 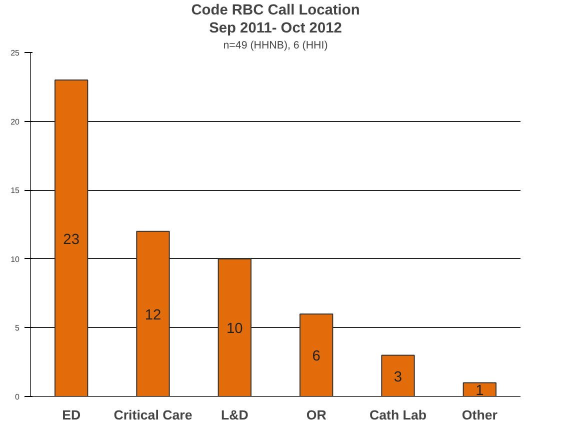 What do you see at coordinates (15, 53) in the screenshot?
I see `y-tick-label: 25` at bounding box center [15, 53].